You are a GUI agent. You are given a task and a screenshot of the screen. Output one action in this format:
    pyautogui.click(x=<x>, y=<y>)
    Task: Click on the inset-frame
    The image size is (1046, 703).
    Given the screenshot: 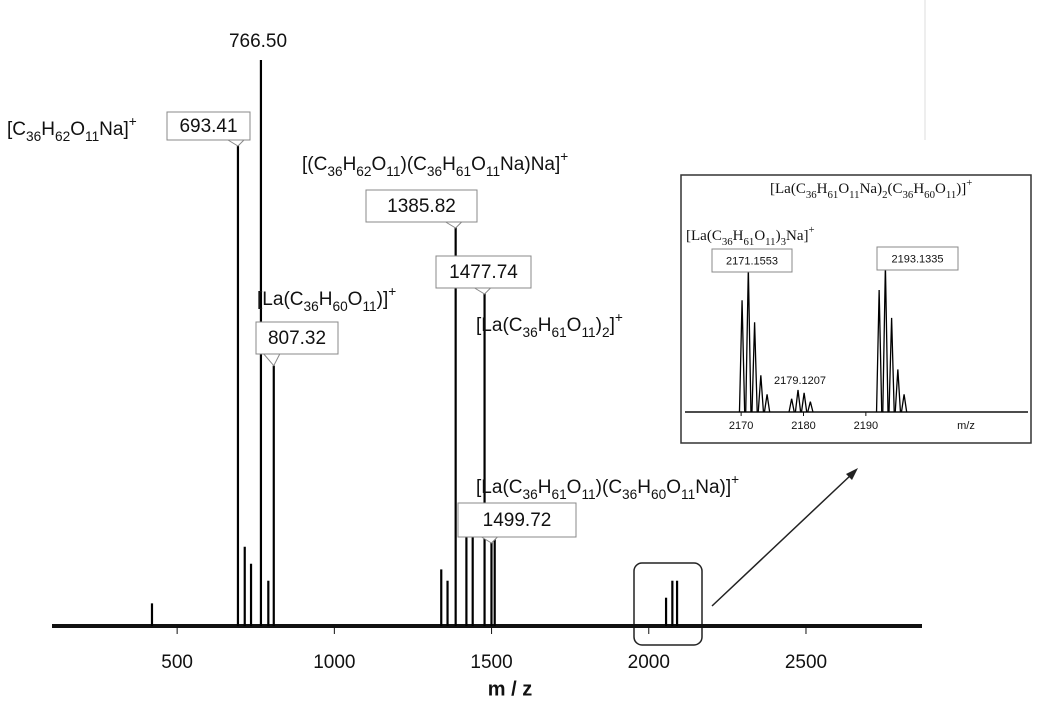 What is the action you would take?
    pyautogui.click(x=856, y=309)
    